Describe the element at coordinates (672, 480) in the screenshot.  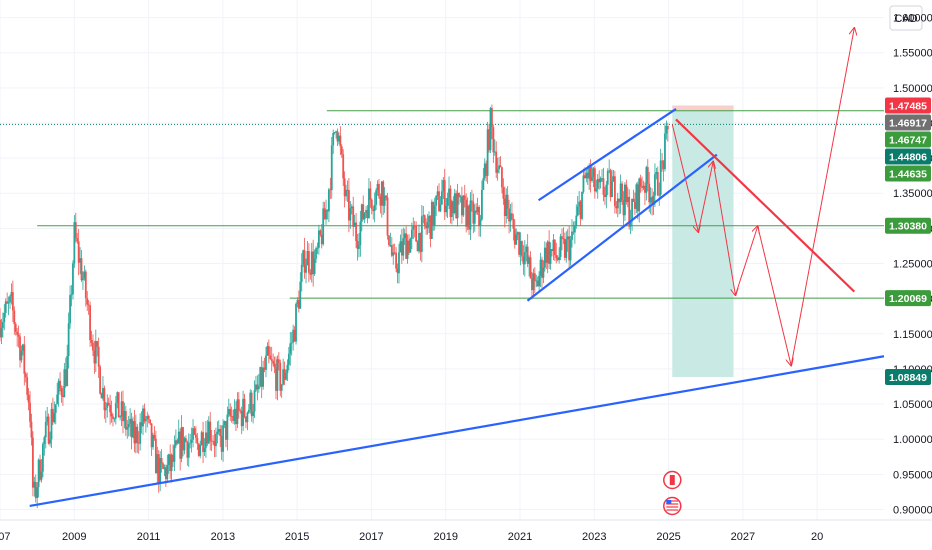
I see `canada-flag-icon` at that location.